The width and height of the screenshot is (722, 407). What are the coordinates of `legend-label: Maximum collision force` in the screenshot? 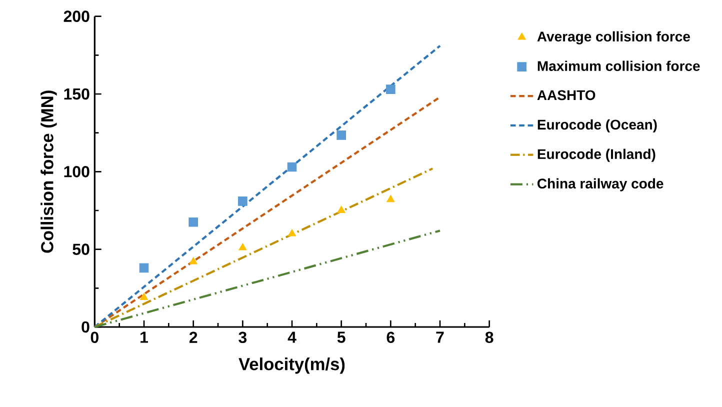 It's located at (619, 66).